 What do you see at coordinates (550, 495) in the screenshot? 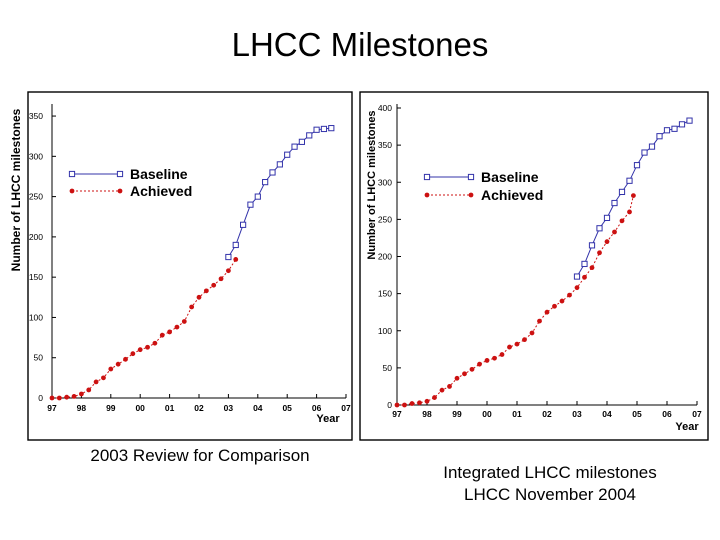
I see `caption-right-line2: LHCC November 2004` at bounding box center [550, 495].